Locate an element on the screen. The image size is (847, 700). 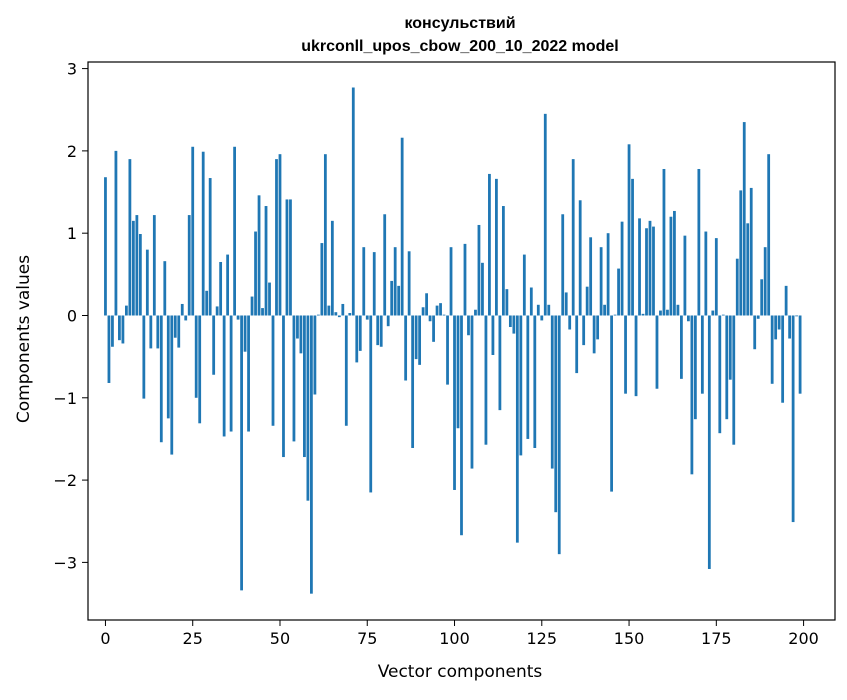
x-tick-label: 25 is located at coordinates (193, 638).